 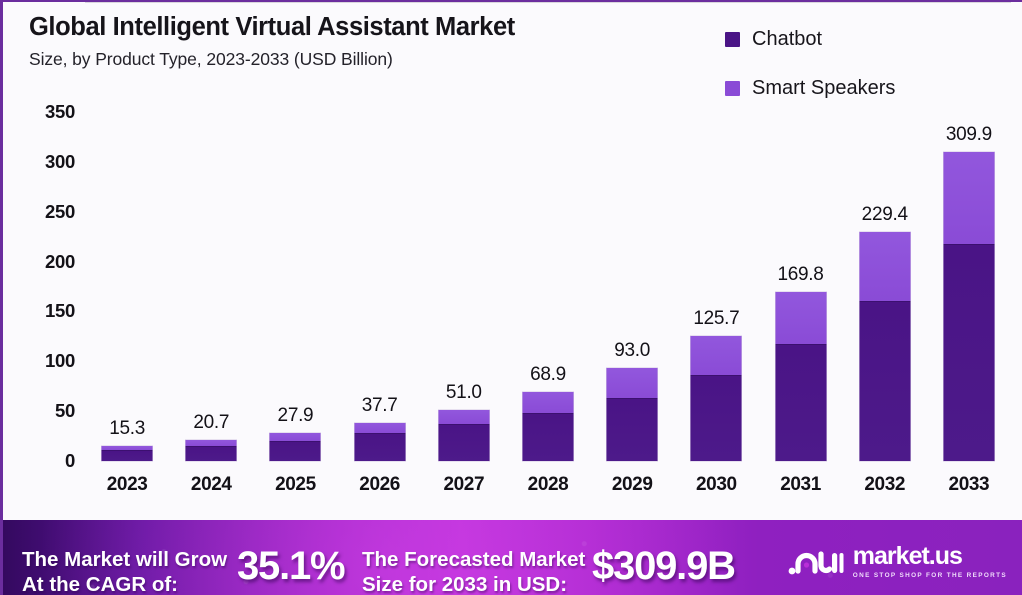 I want to click on forecast-label-line2: Size for 2033 in USD:, so click(x=465, y=584).